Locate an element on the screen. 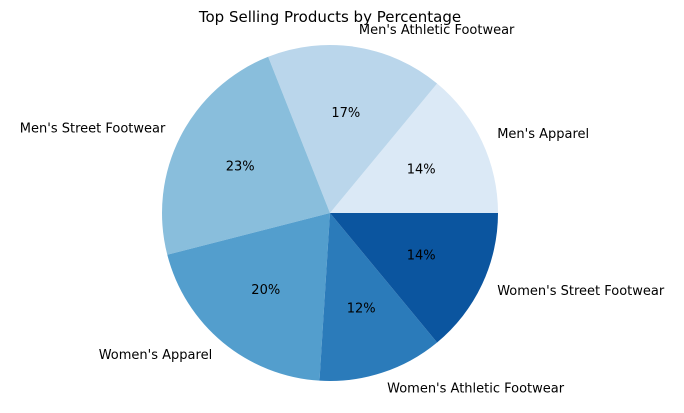  pie-category-label: Women's Street Footwear is located at coordinates (581, 291).